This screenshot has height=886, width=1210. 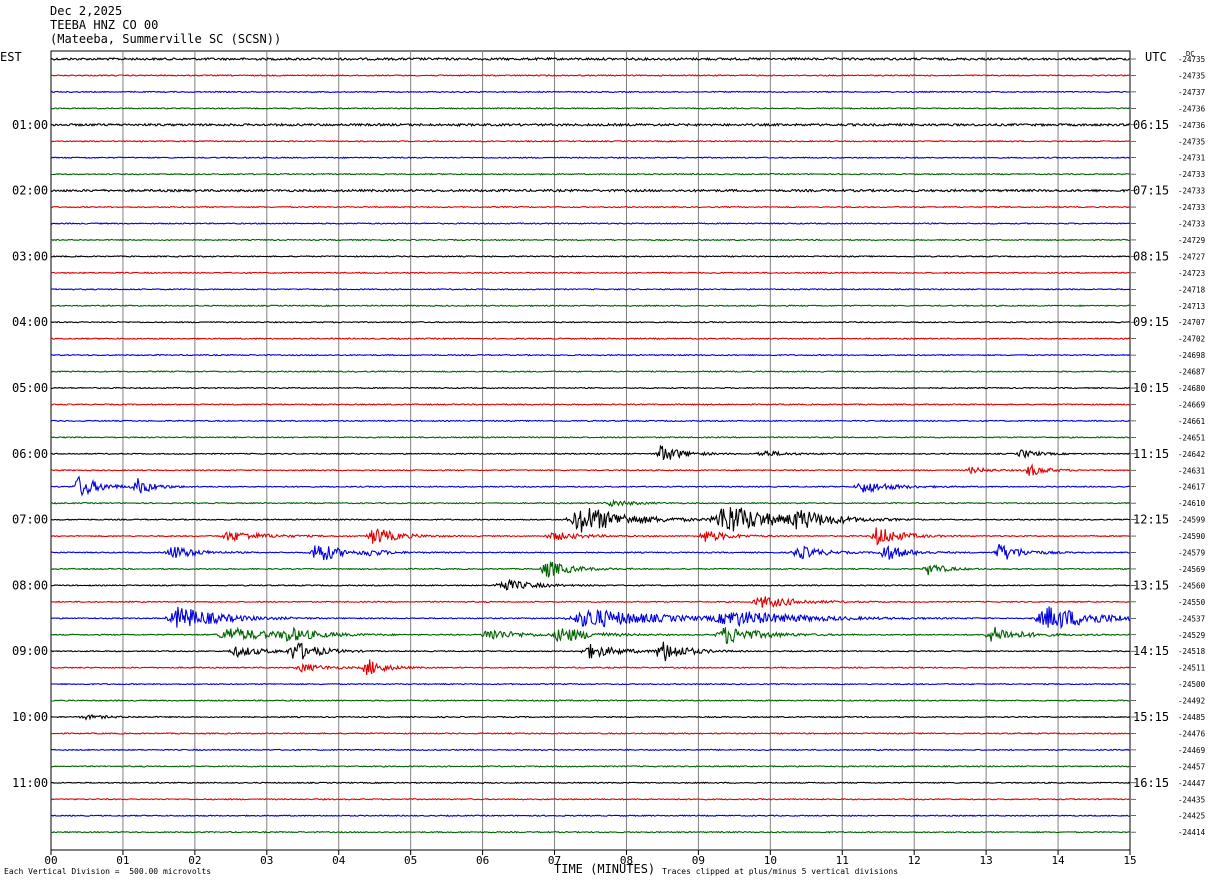 I want to click on dc-offset-label: -24737, so click(x=1191, y=92).